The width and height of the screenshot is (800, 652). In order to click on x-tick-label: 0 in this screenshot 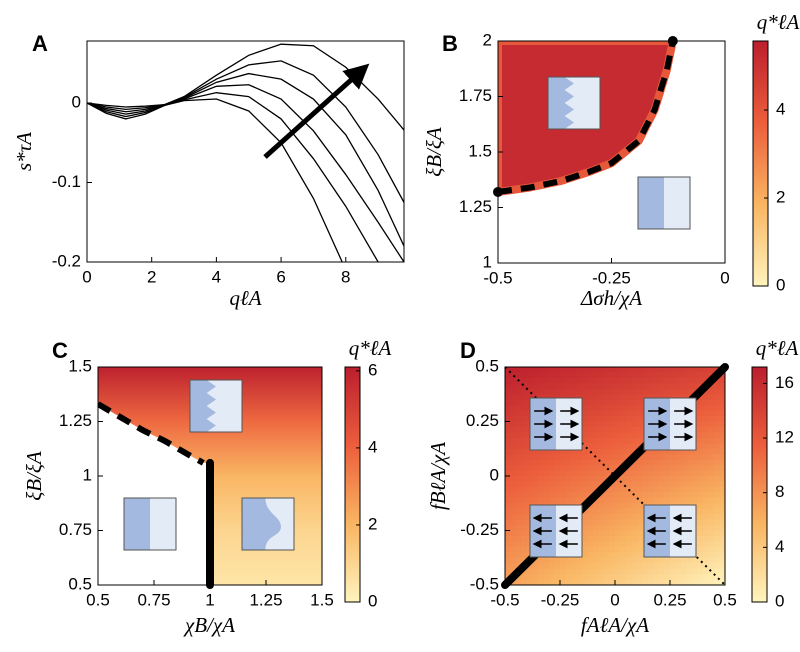, I will do `click(86, 276)`.